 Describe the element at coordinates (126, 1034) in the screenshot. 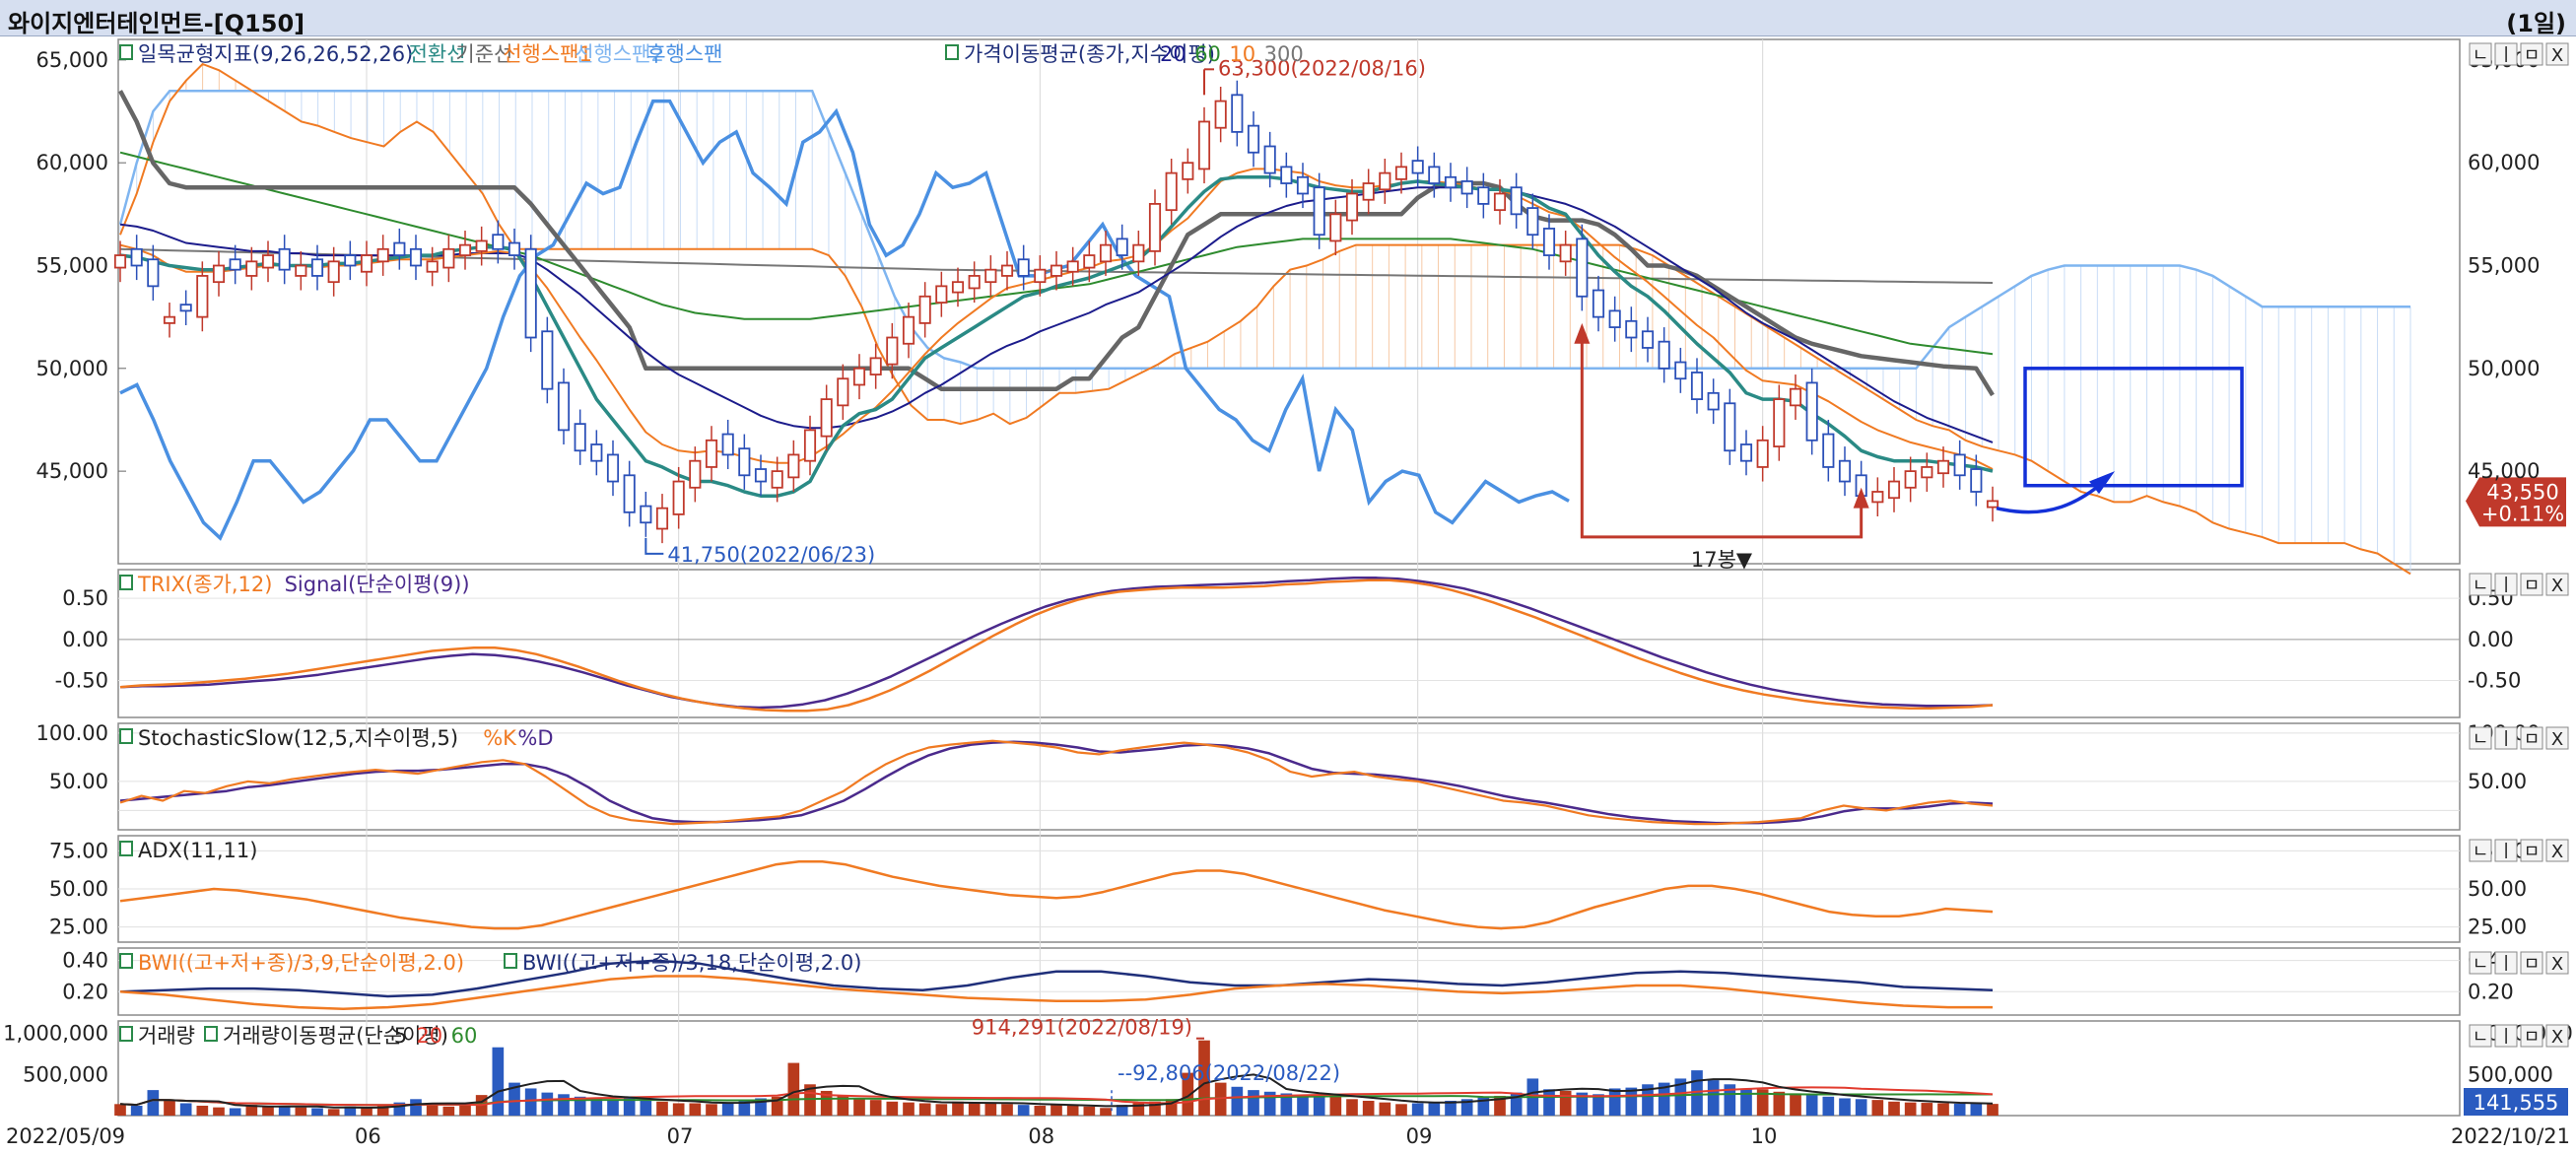

I see `vol-legend-toggle` at that location.